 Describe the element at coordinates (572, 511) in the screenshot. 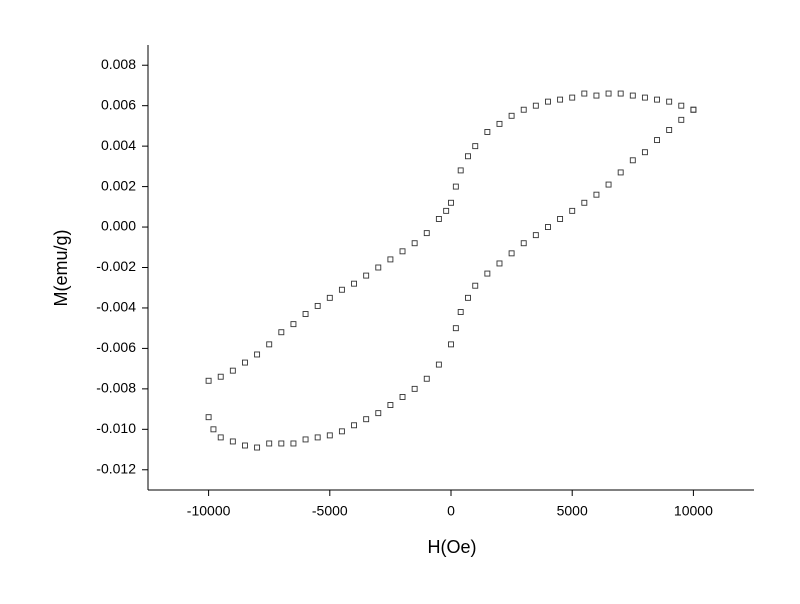

I see `x-tick-label: 5000` at that location.